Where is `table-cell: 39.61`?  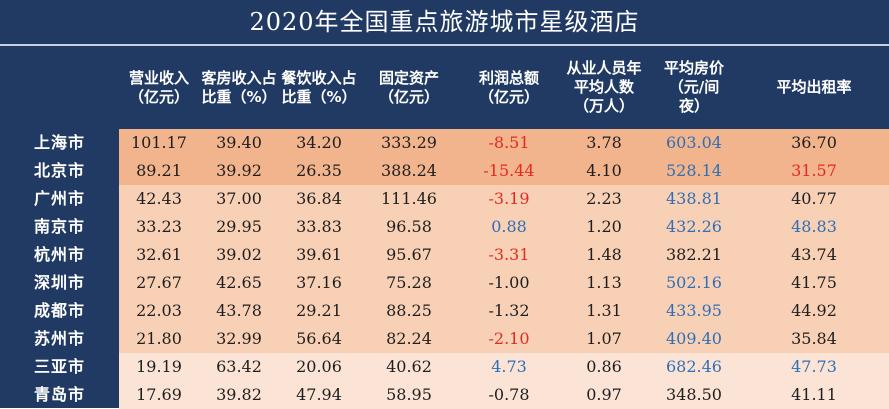 table-cell: 39.61 is located at coordinates (319, 254).